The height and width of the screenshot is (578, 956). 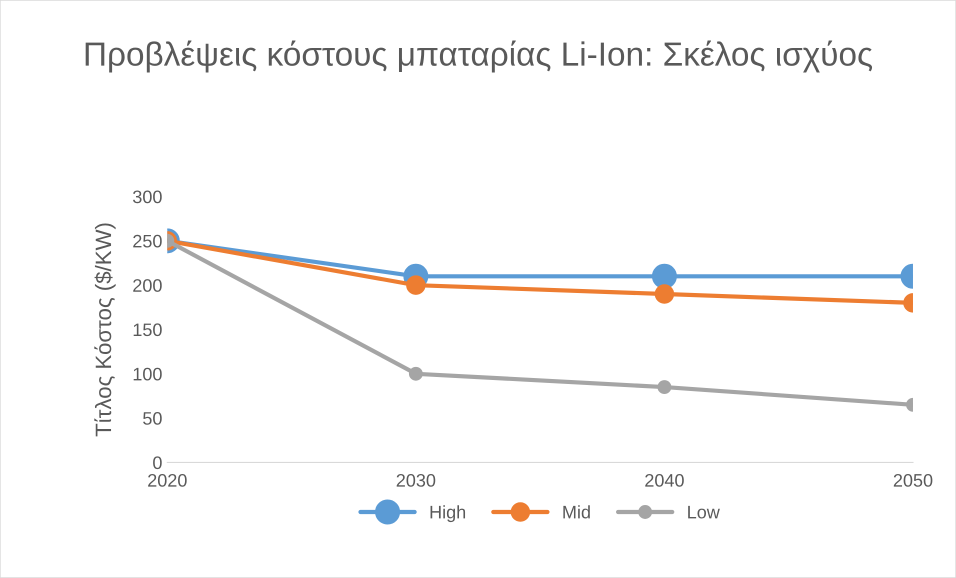 I want to click on legend-label: Low, so click(x=704, y=512).